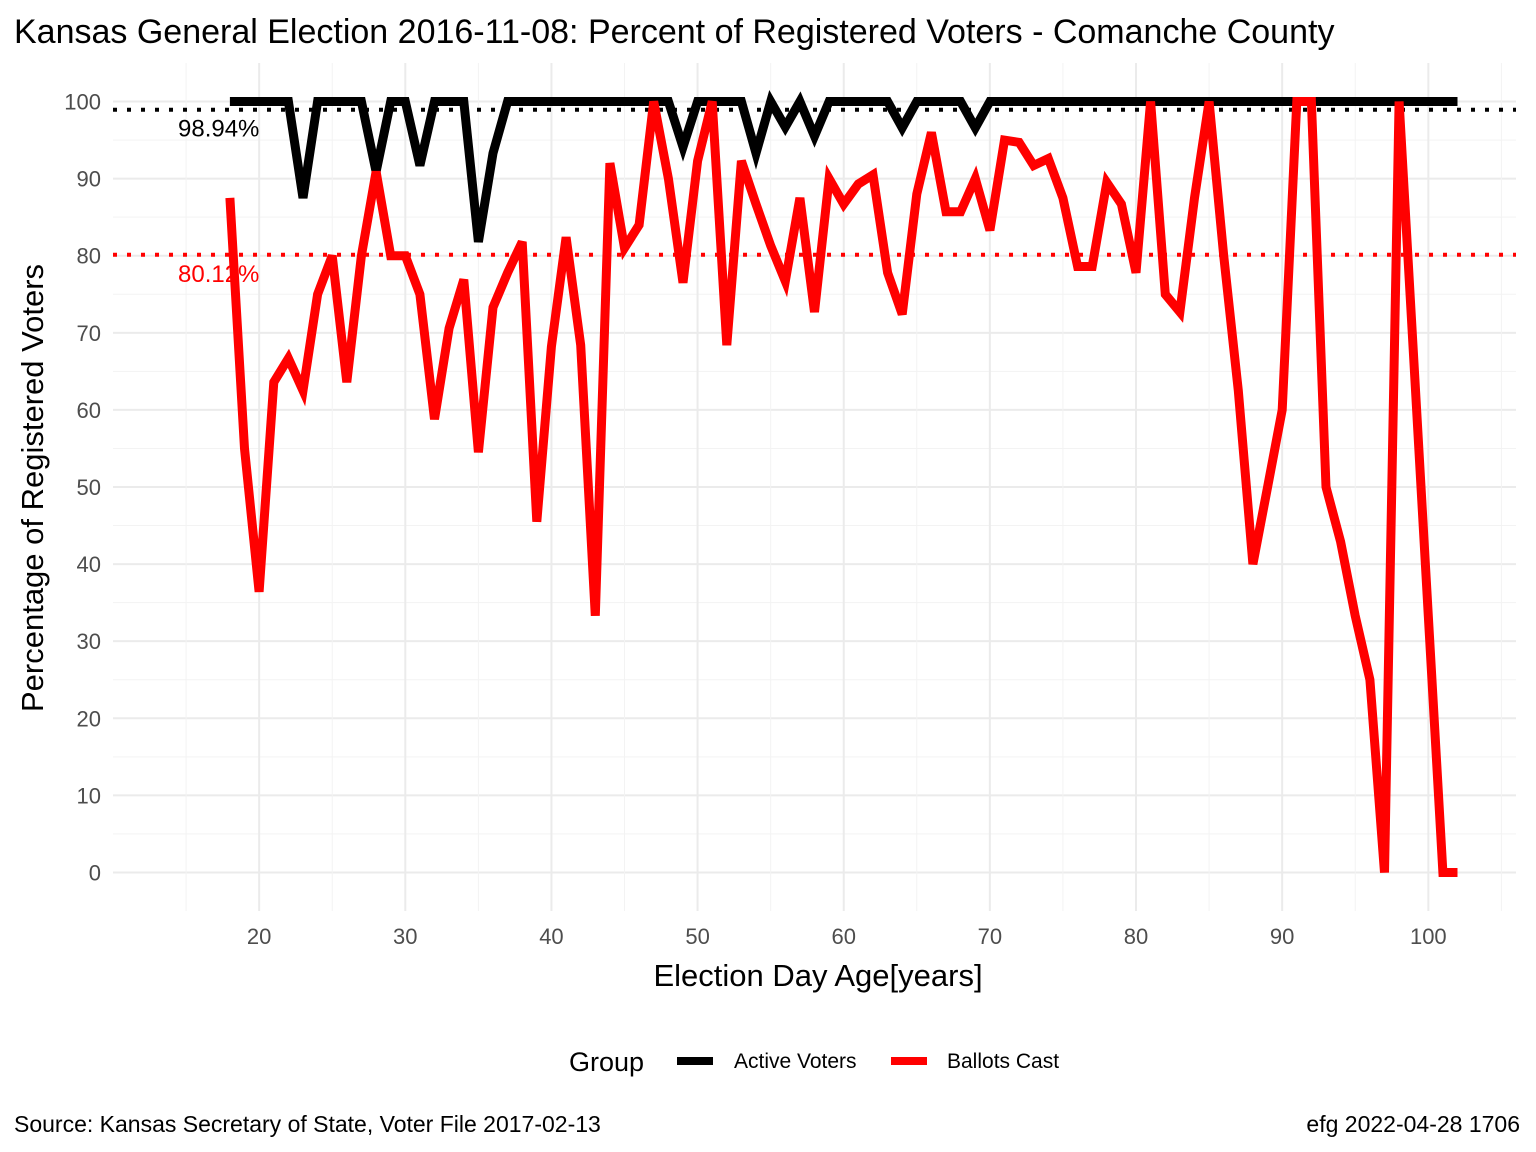 The image size is (1536, 1152). What do you see at coordinates (89, 487) in the screenshot?
I see `y-tick-label: 50` at bounding box center [89, 487].